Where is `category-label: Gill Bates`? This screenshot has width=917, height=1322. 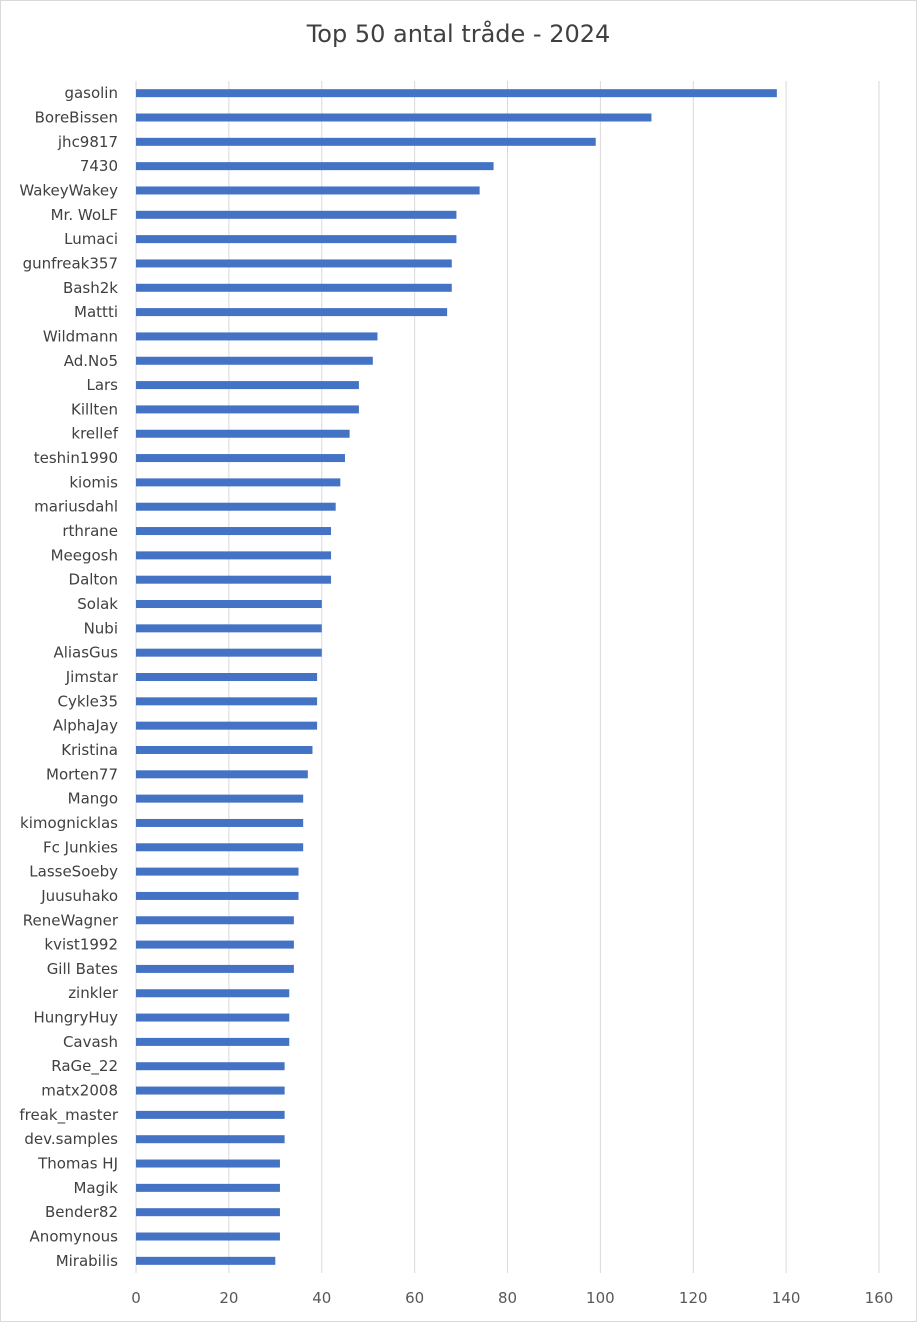 category-label: Gill Bates is located at coordinates (82, 969).